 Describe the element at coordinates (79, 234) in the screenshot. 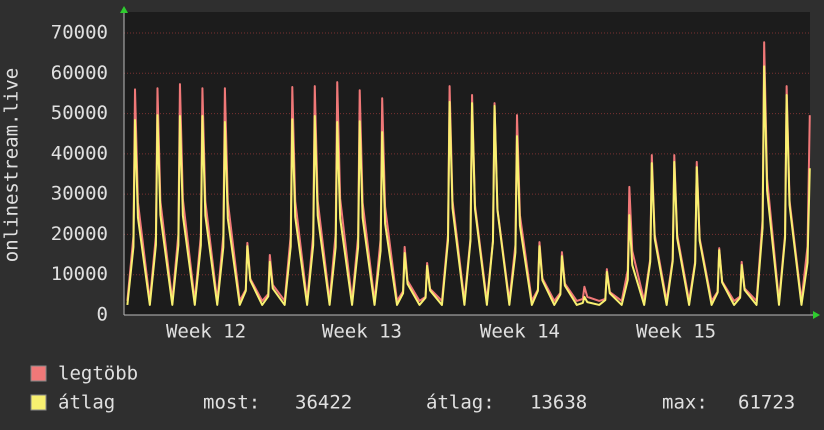

I see `y-tick-label: 20000` at that location.